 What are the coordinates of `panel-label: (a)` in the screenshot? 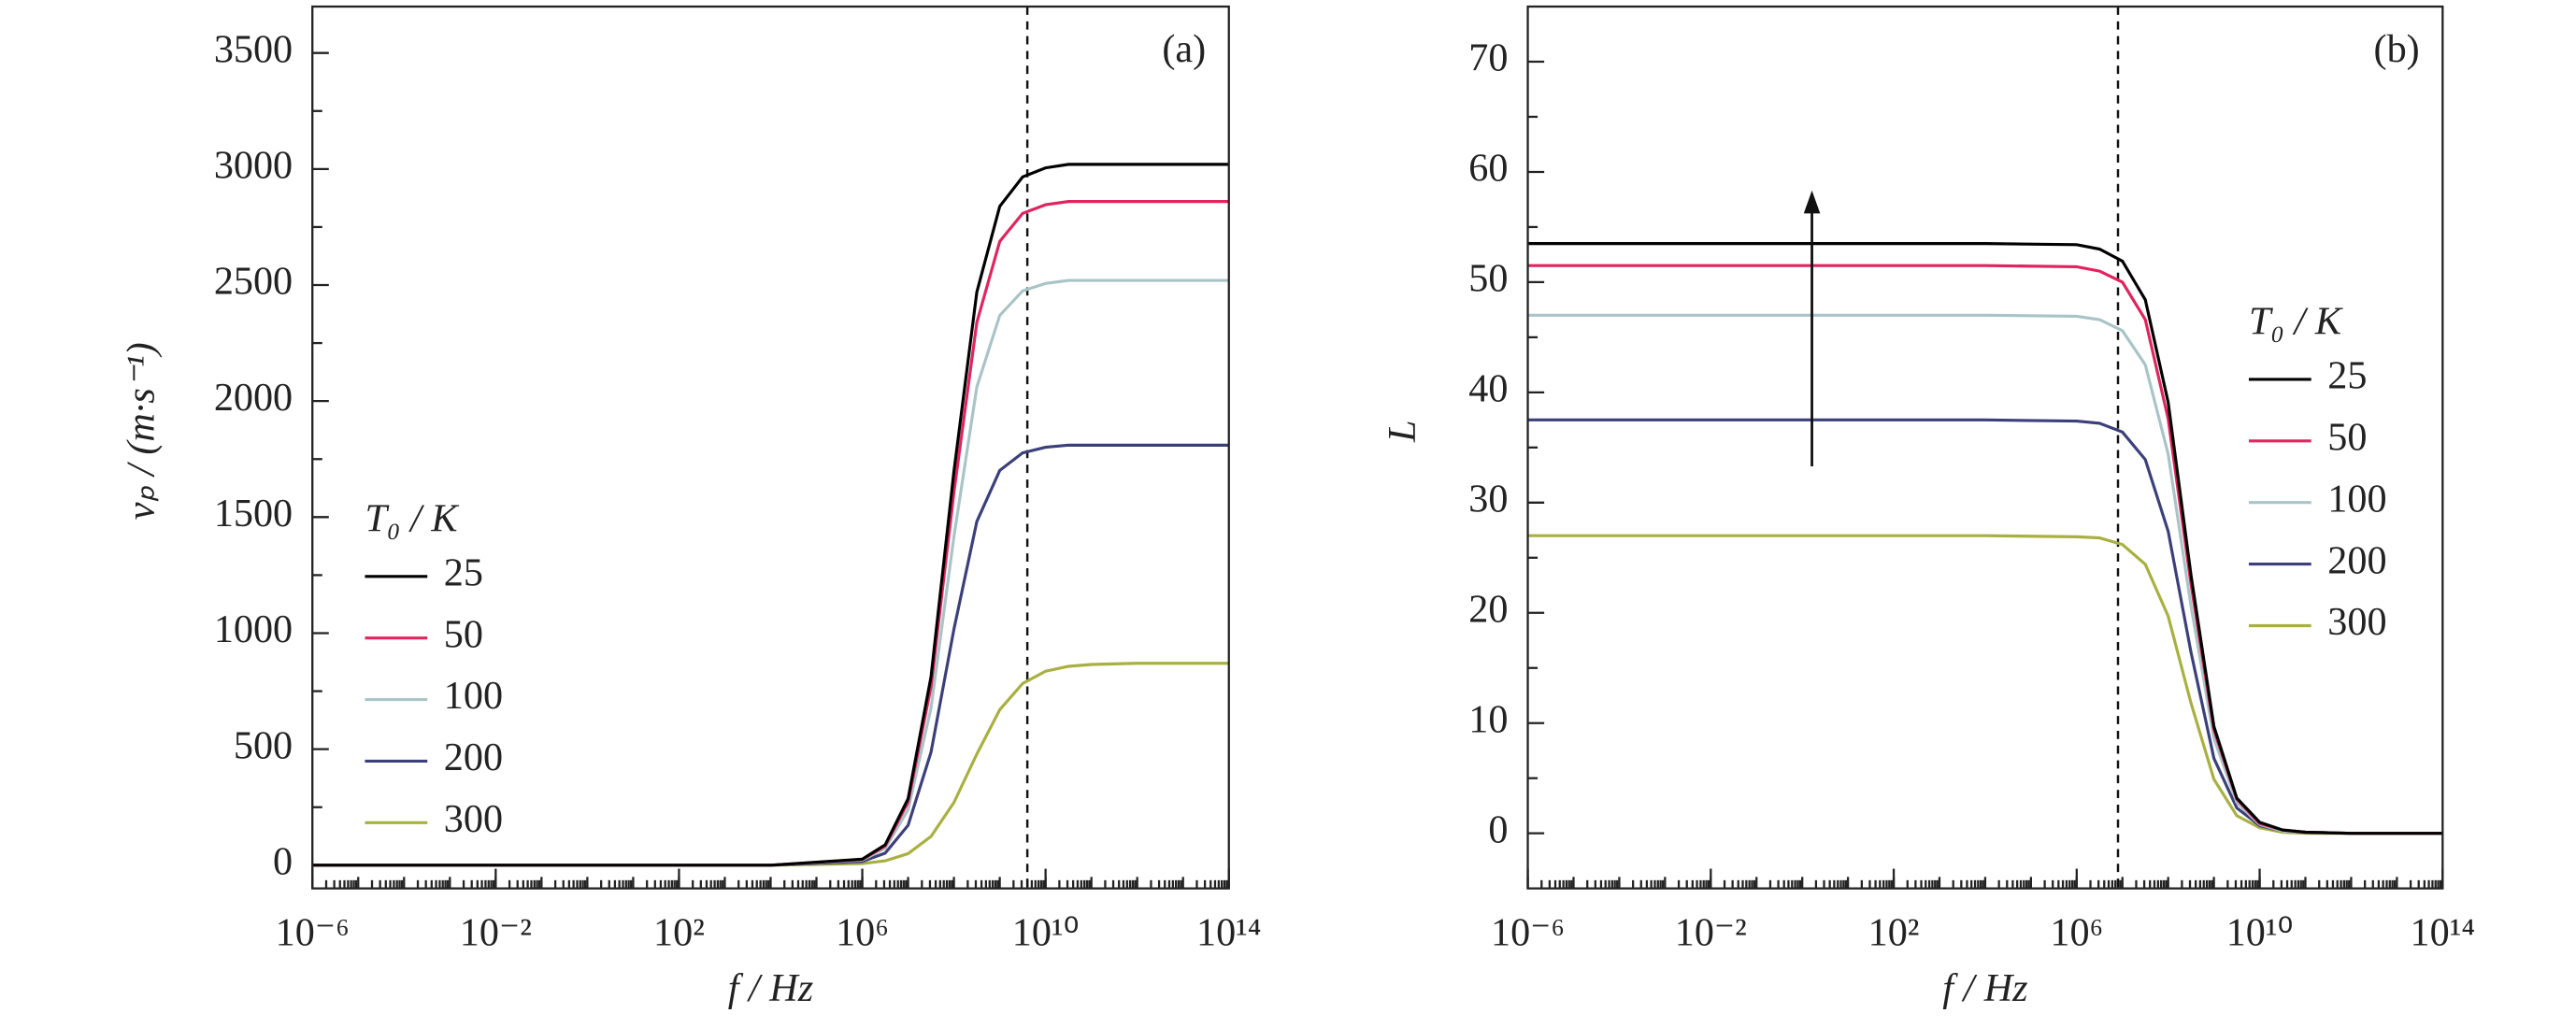 It's located at (1184, 49).